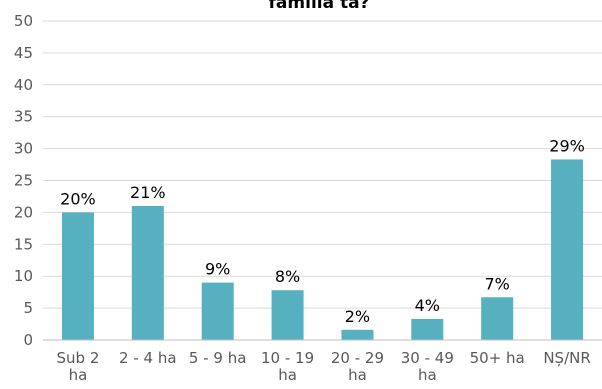 The image size is (602, 389). I want to click on data-label: 2%, so click(357, 316).